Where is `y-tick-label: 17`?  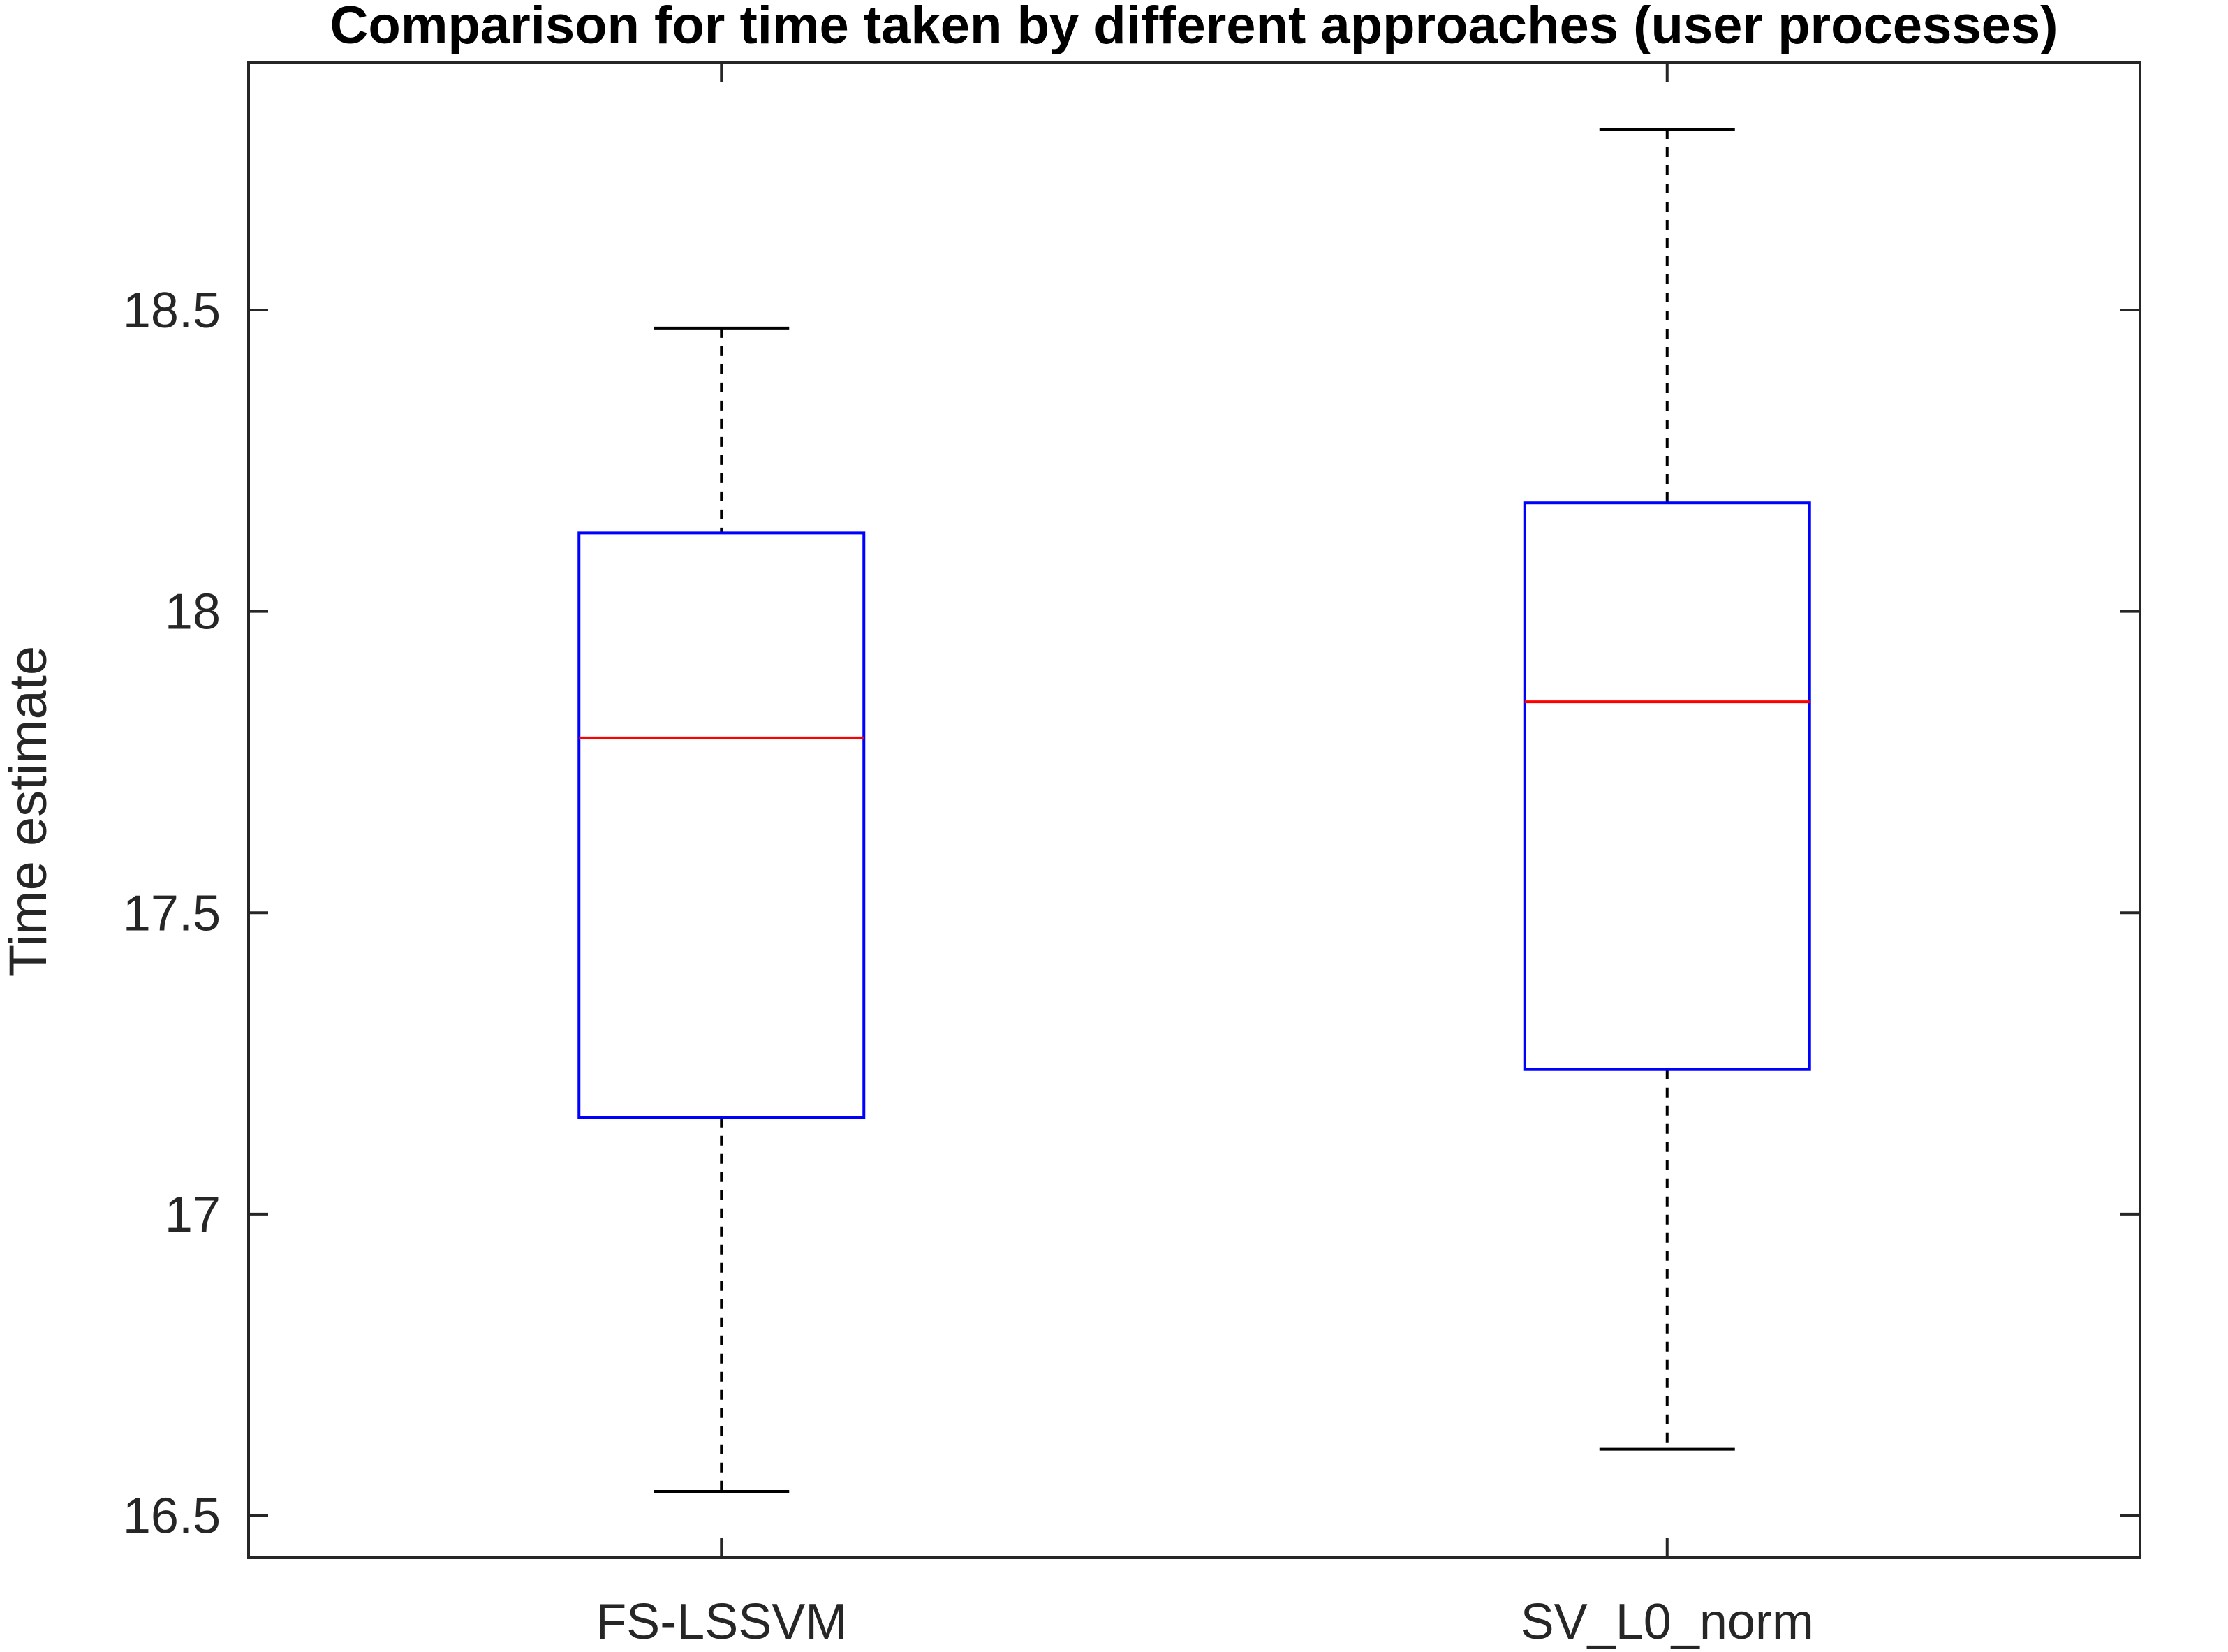
y-tick-label: 17 is located at coordinates (193, 1215).